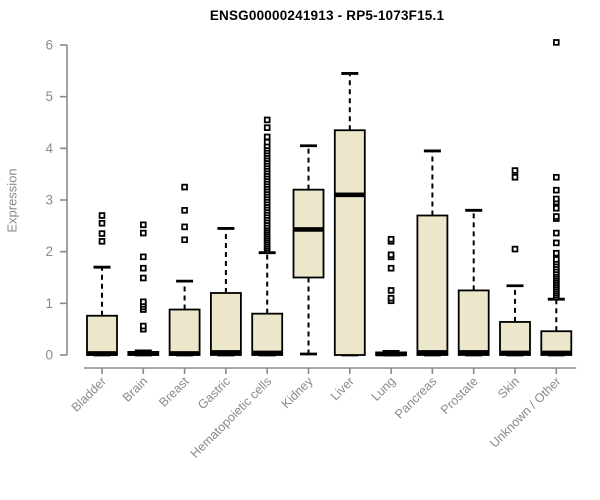 The height and width of the screenshot is (500, 600). I want to click on chart-title: ENSG00000241913 - RP5-1073F15.1, so click(327, 15).